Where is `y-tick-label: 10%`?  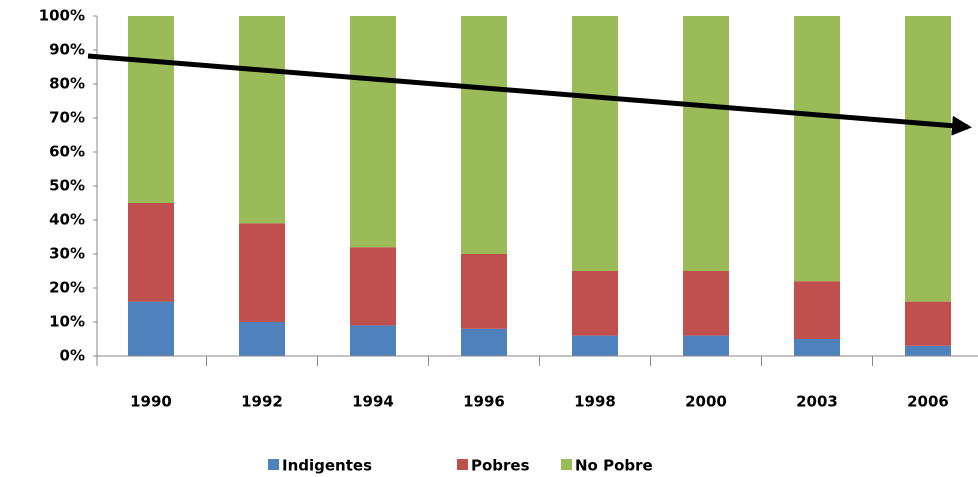 y-tick-label: 10% is located at coordinates (67, 322).